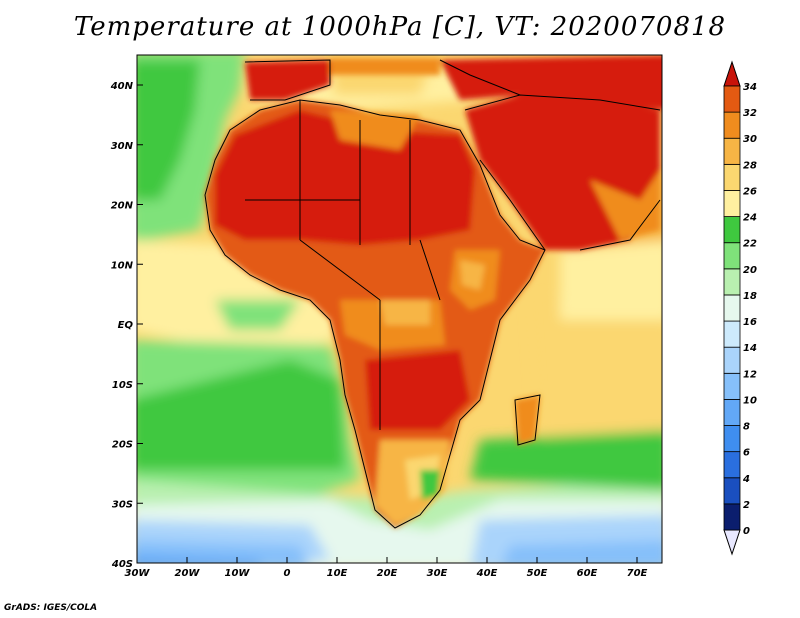 This screenshot has width=800, height=618. I want to click on colorbar-level-label: 34, so click(750, 87).